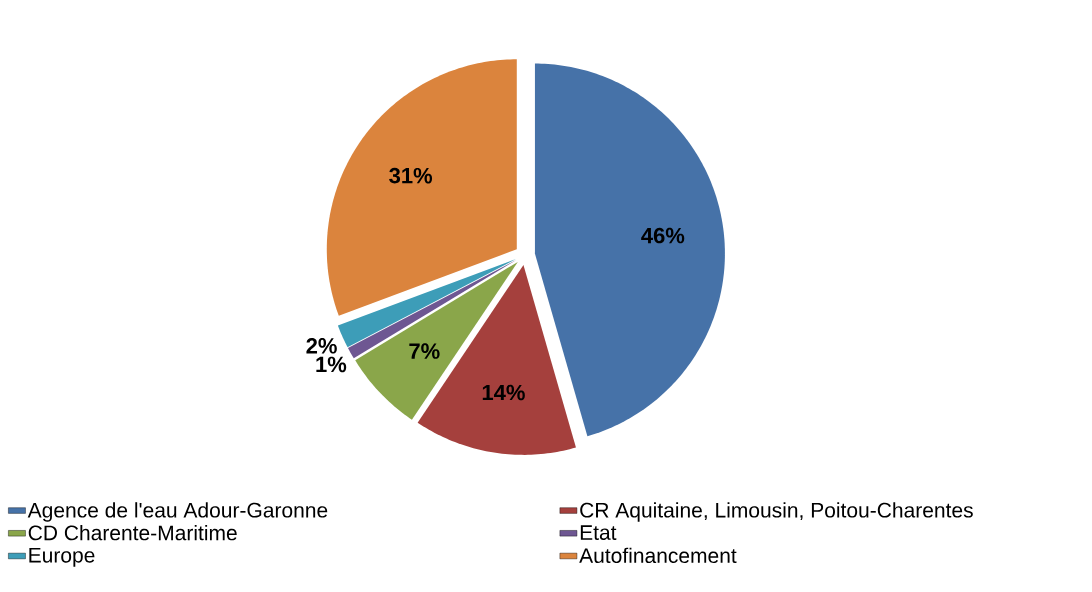 This screenshot has height=592, width=1092. What do you see at coordinates (658, 555) in the screenshot?
I see `legend-label: Autofinancement` at bounding box center [658, 555].